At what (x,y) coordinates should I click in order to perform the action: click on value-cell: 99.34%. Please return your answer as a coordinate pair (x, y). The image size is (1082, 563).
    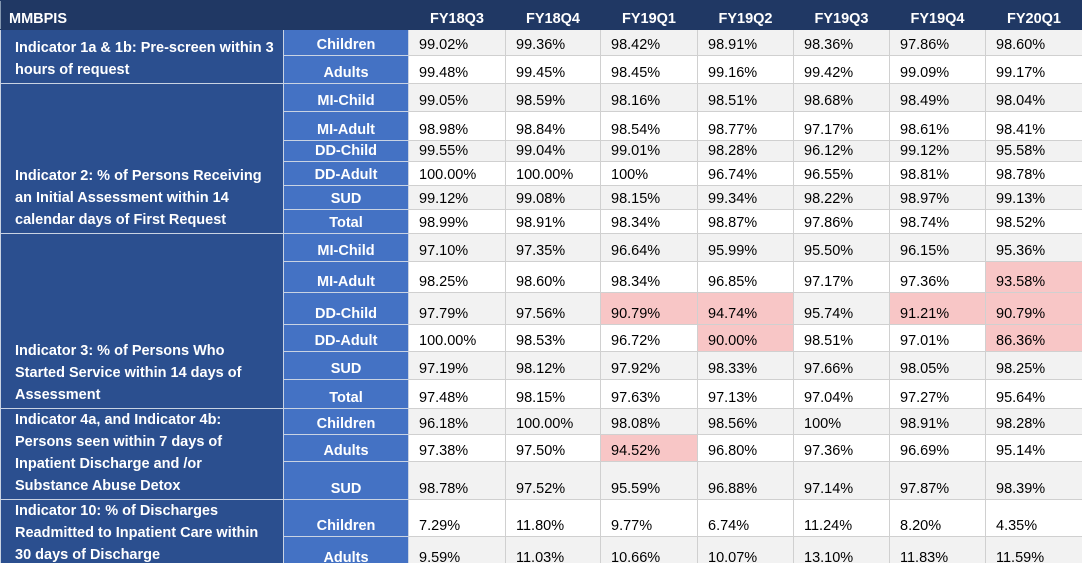
    Looking at the image, I should click on (745, 197).